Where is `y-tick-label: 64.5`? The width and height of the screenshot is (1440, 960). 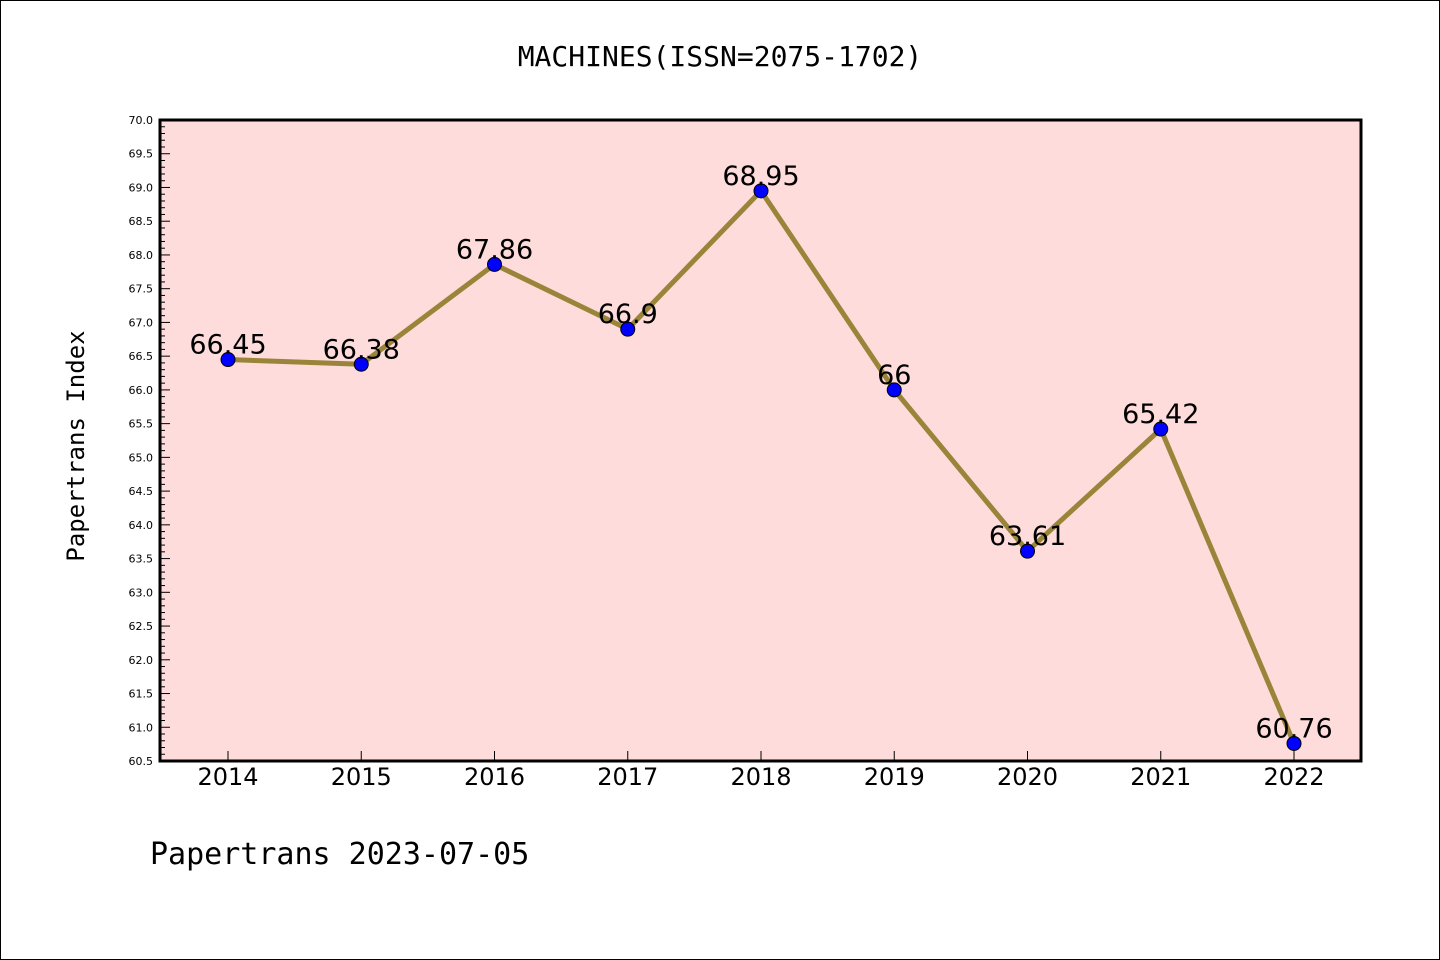 y-tick-label: 64.5 is located at coordinates (141, 491).